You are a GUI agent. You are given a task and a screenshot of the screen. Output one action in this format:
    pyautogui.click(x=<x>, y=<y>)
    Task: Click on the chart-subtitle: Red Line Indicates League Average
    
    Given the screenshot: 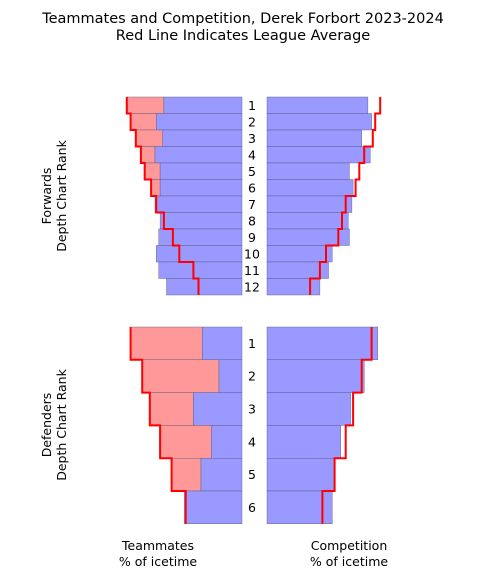 What is the action you would take?
    pyautogui.click(x=243, y=36)
    